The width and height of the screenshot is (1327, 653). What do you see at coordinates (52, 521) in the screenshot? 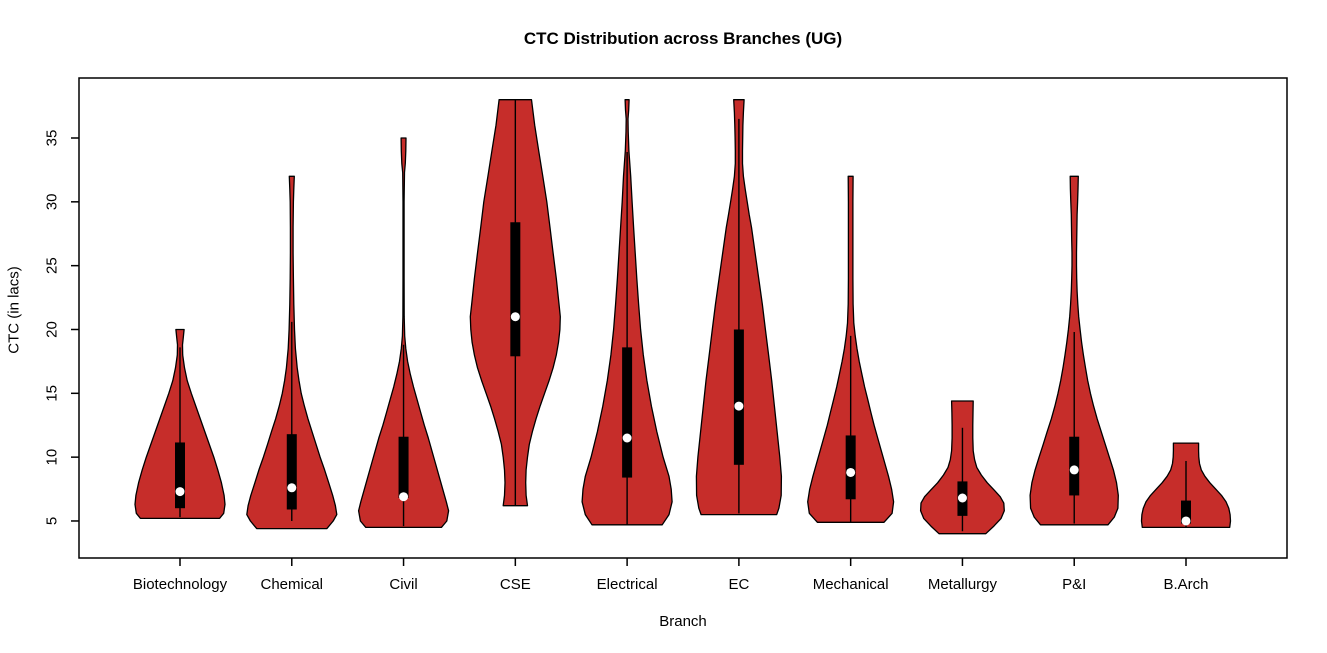
I see `y-tick-label-5: 5` at bounding box center [52, 521].